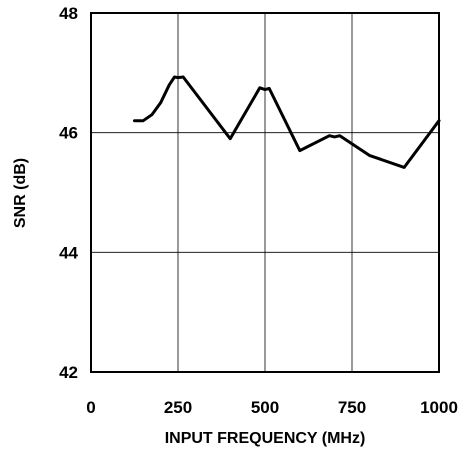 This screenshot has width=466, height=450. Describe the element at coordinates (68, 372) in the screenshot. I see `y-tick-label: 42` at that location.